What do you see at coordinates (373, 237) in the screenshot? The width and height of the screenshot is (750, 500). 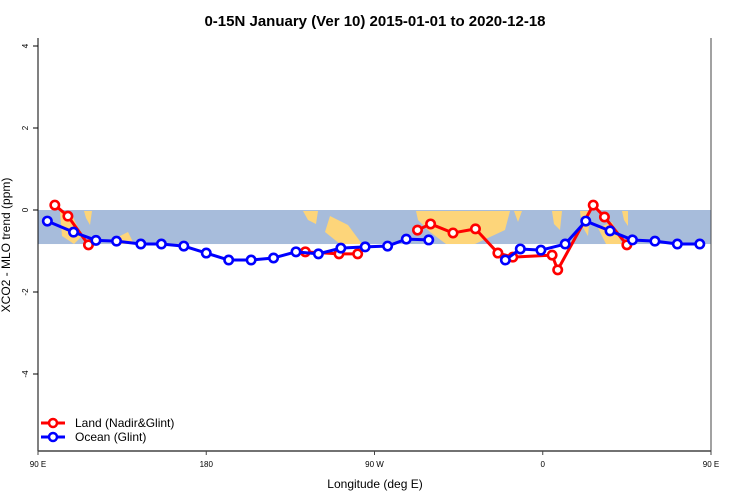 I see `series-layer` at bounding box center [373, 237].